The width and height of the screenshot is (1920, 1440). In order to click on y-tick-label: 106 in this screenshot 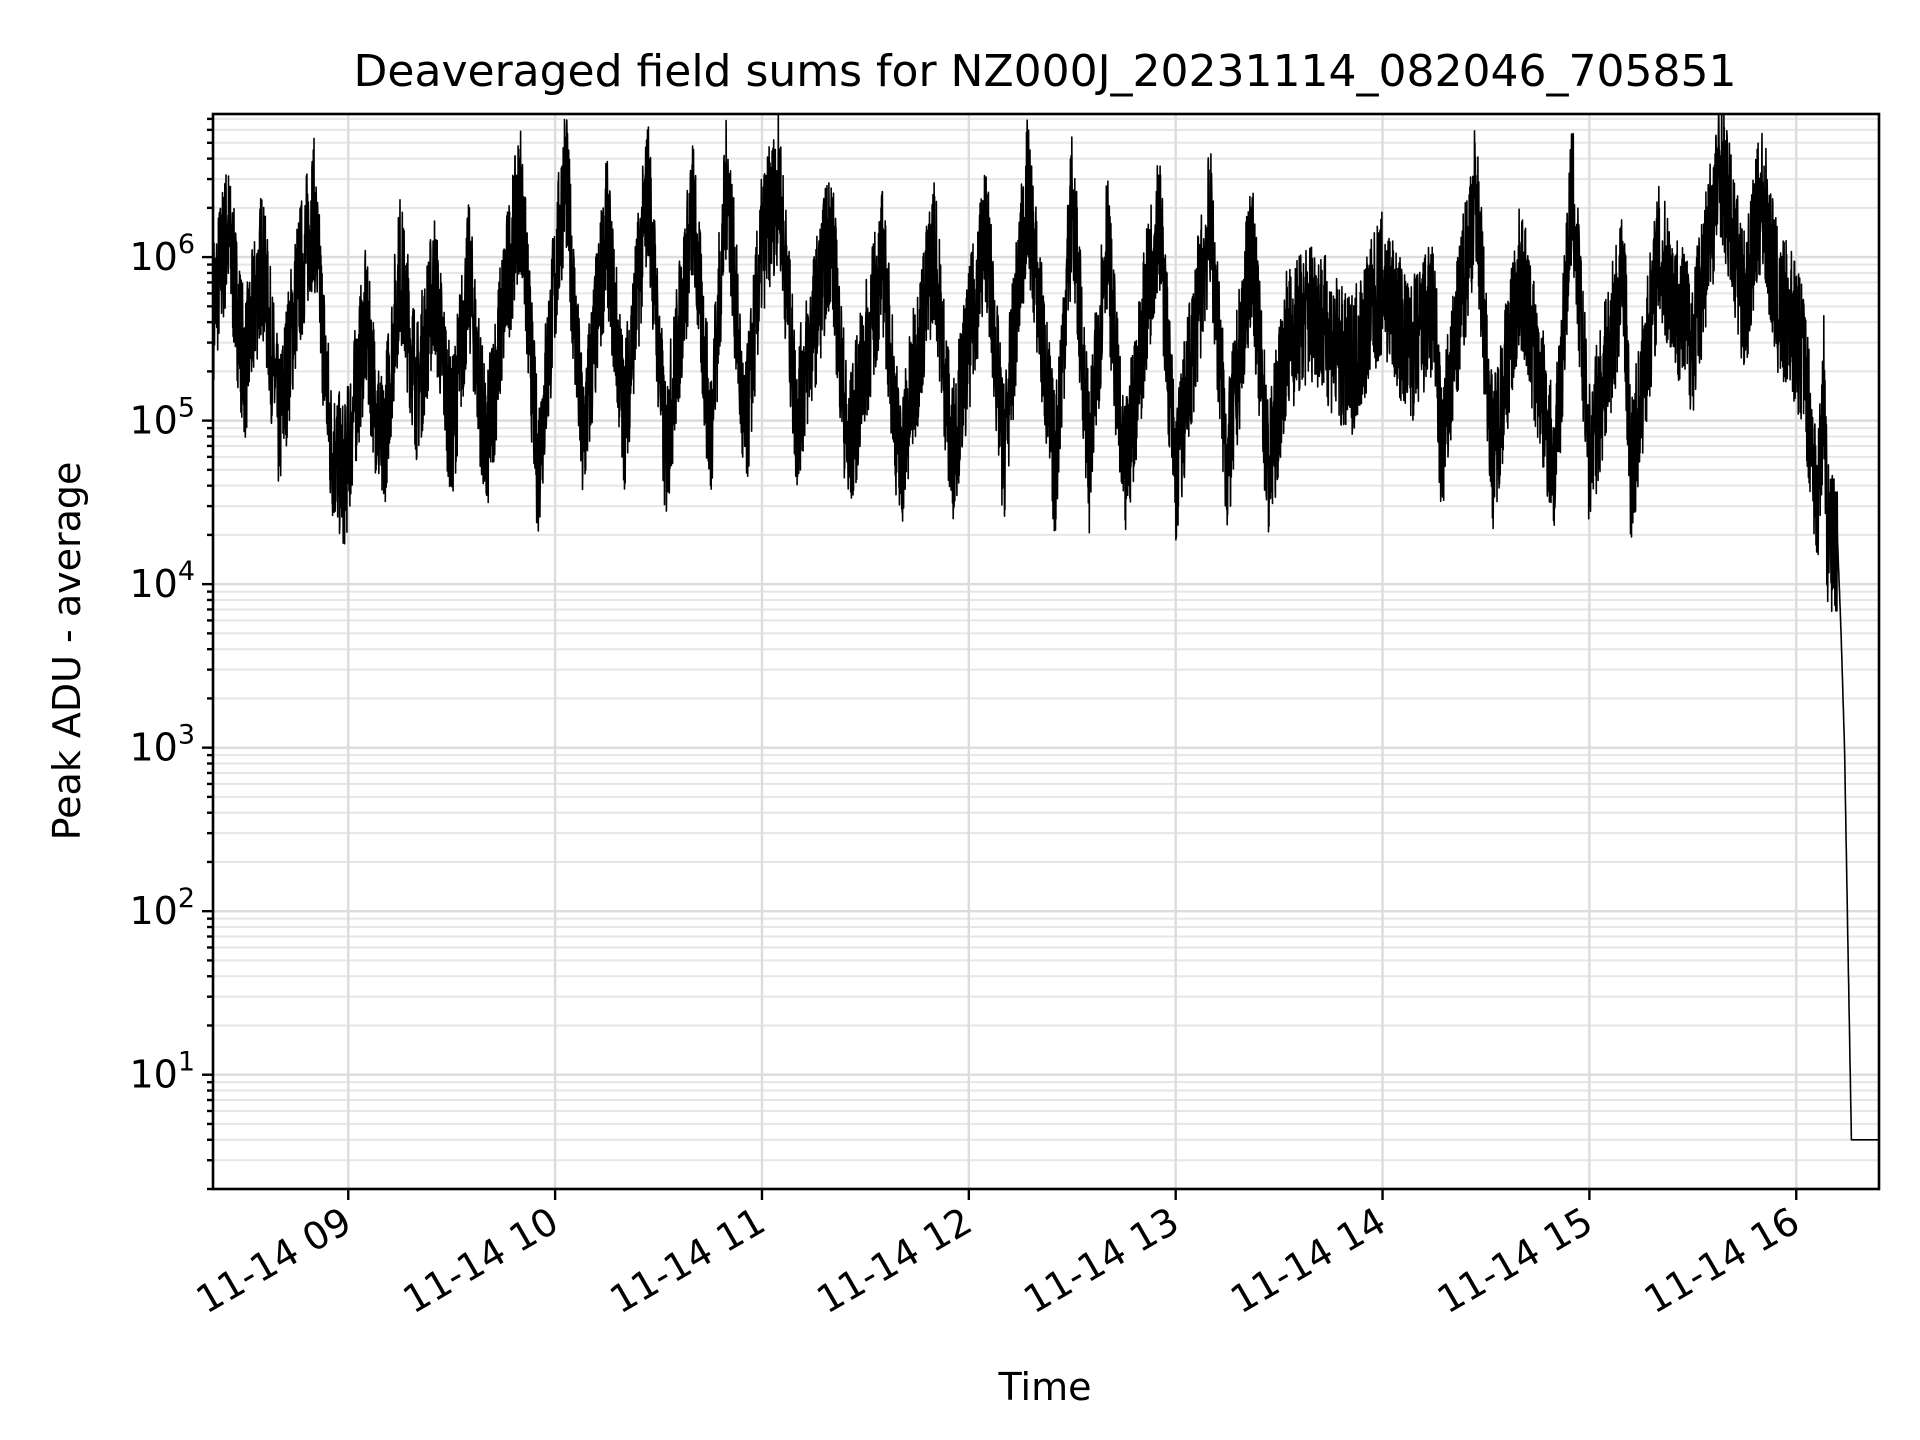, I will do `click(162, 254)`.